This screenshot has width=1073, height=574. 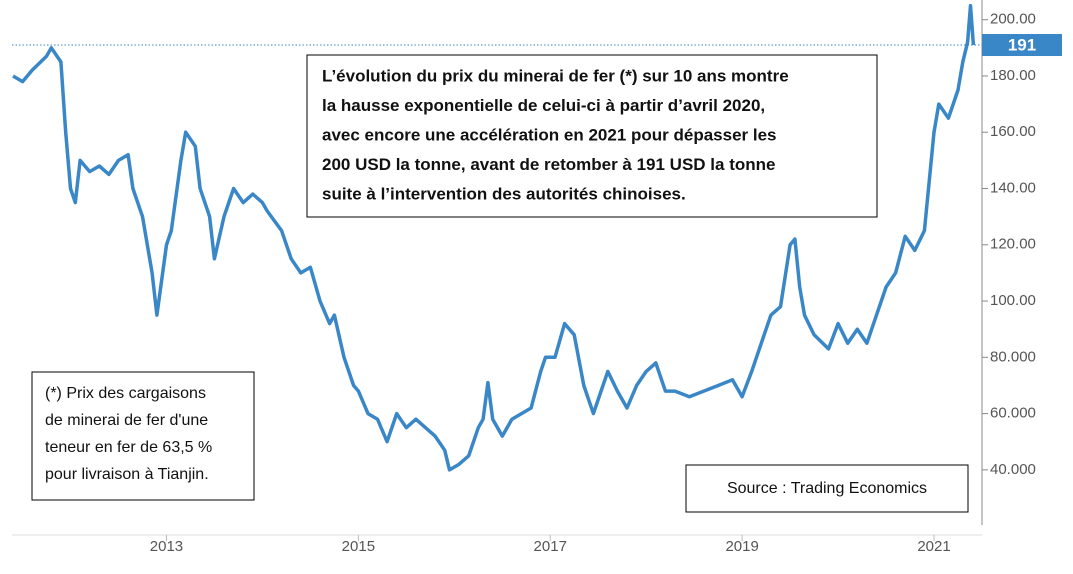 I want to click on x-tick-label: 2019, so click(x=741, y=546).